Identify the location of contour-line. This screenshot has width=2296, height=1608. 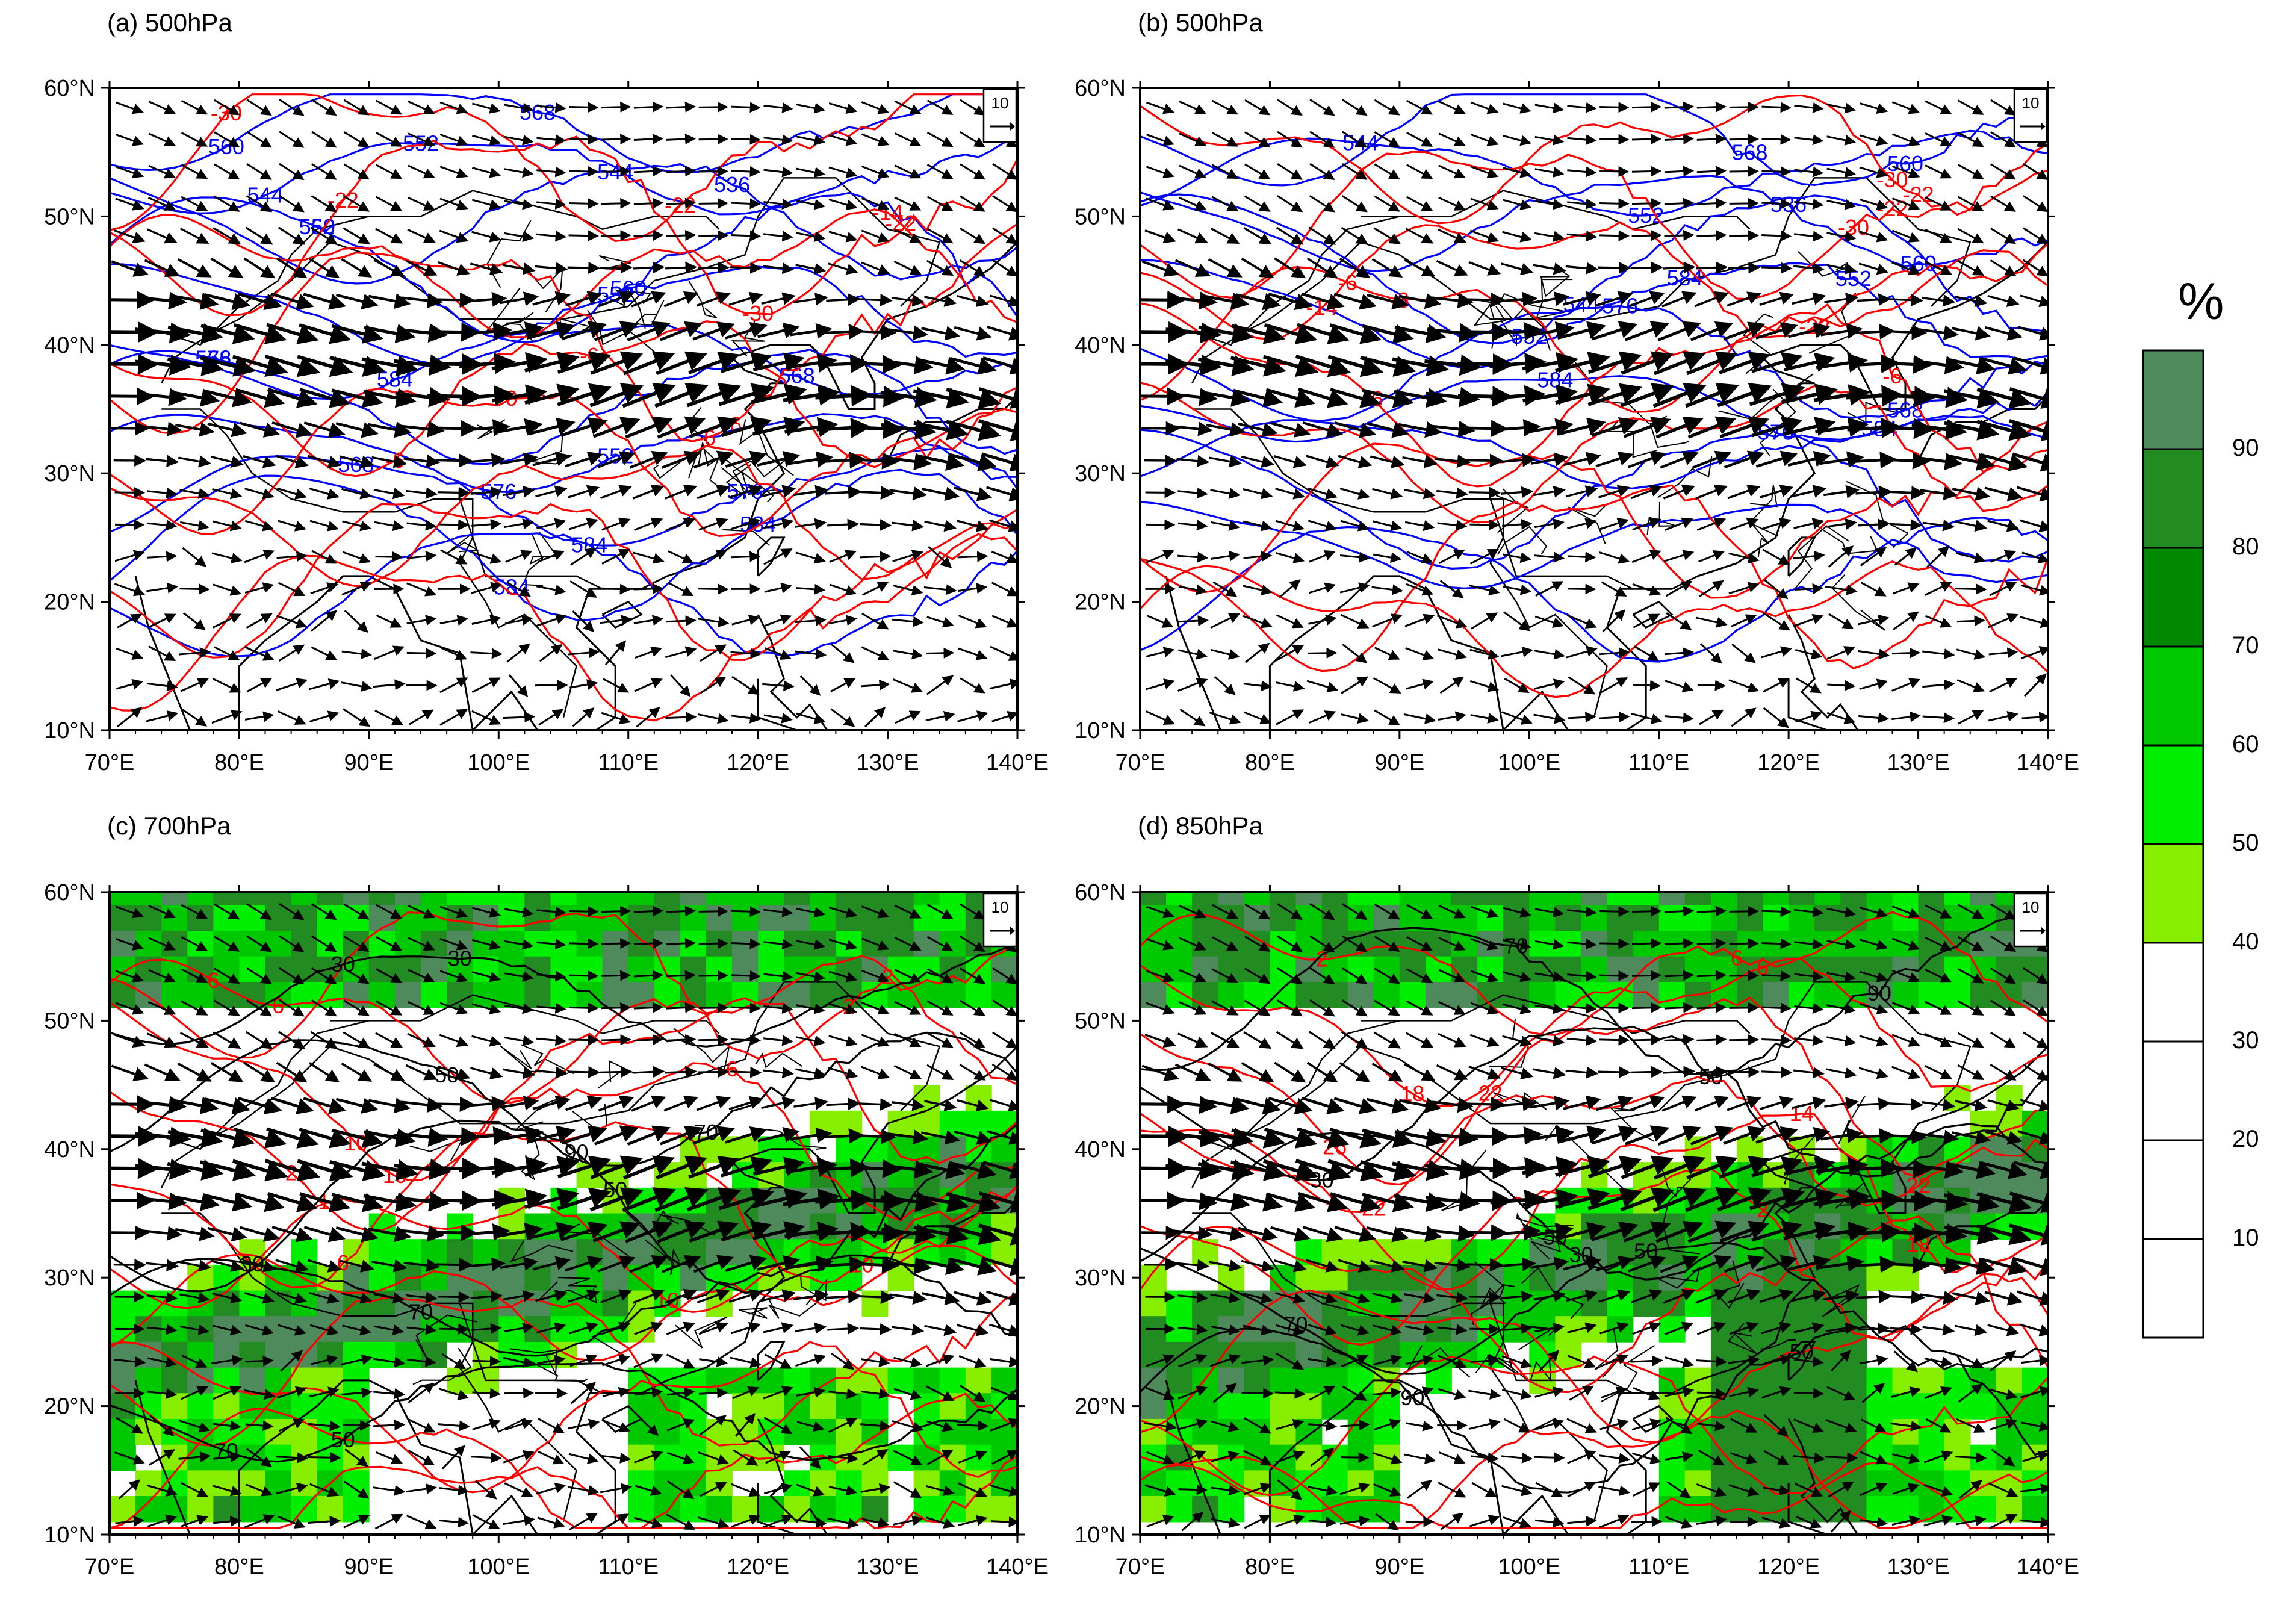
(1594, 509).